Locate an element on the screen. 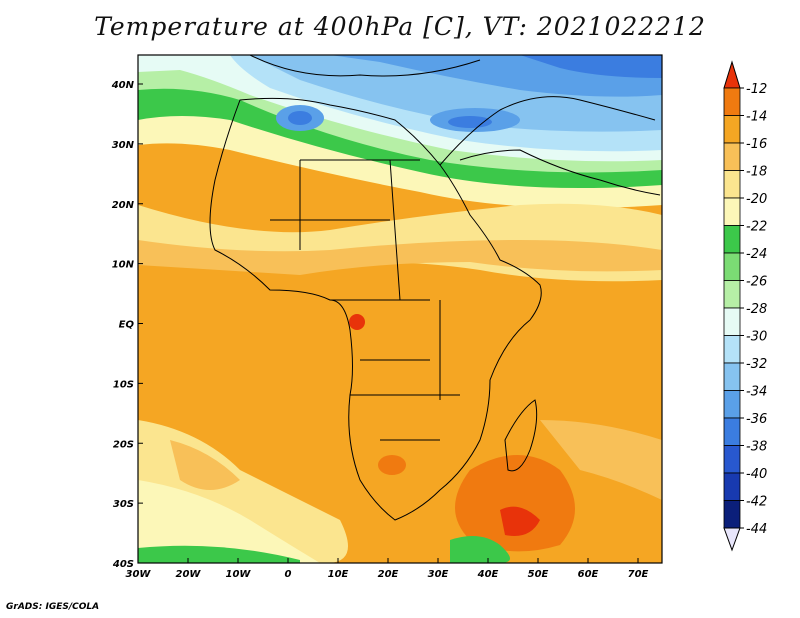 This screenshot has height=618, width=800. colorbar-label: -20 is located at coordinates (756, 199).